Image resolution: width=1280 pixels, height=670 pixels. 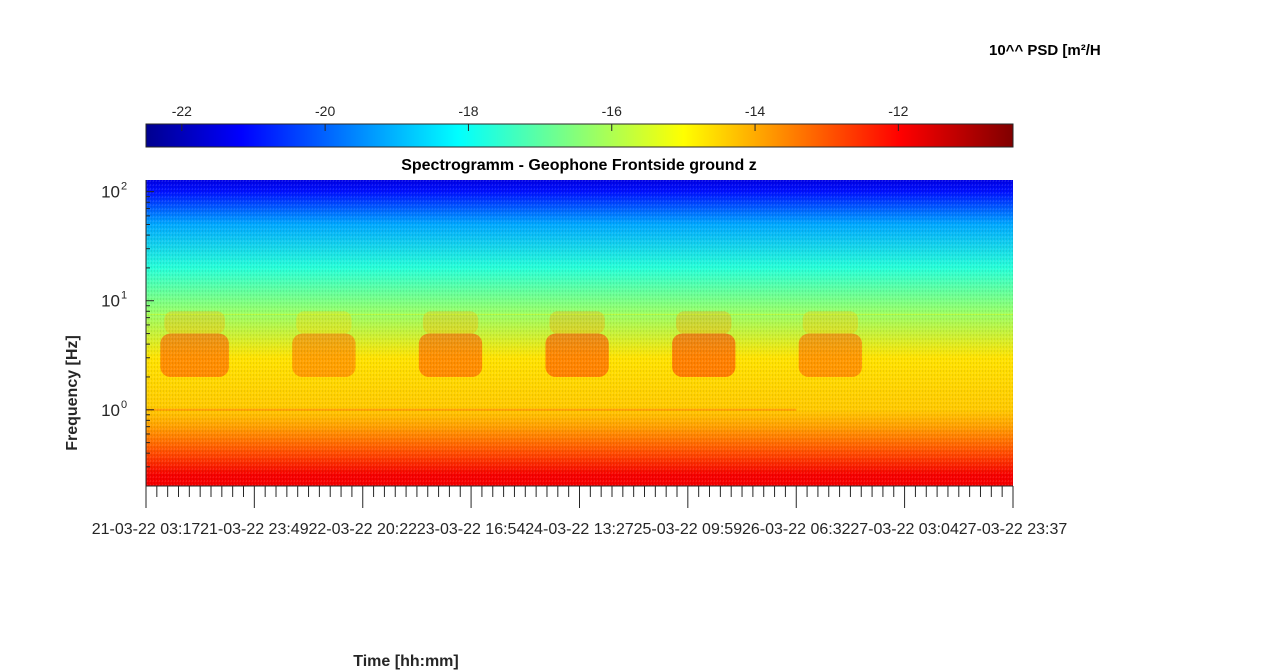 I want to click on colorbar-tick-label: -16, so click(x=612, y=111).